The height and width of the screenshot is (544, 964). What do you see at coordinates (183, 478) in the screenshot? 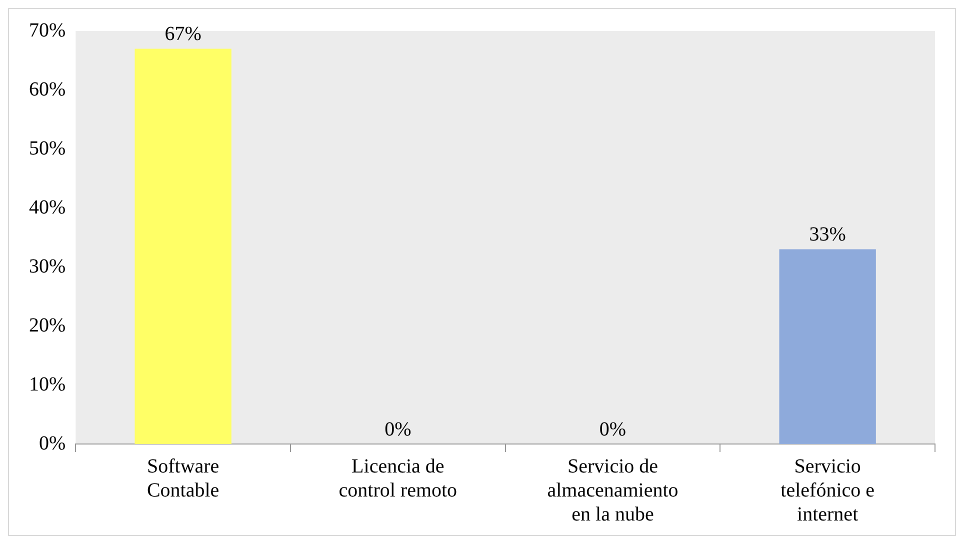
I see `x-tick-label: Software Contable` at bounding box center [183, 478].